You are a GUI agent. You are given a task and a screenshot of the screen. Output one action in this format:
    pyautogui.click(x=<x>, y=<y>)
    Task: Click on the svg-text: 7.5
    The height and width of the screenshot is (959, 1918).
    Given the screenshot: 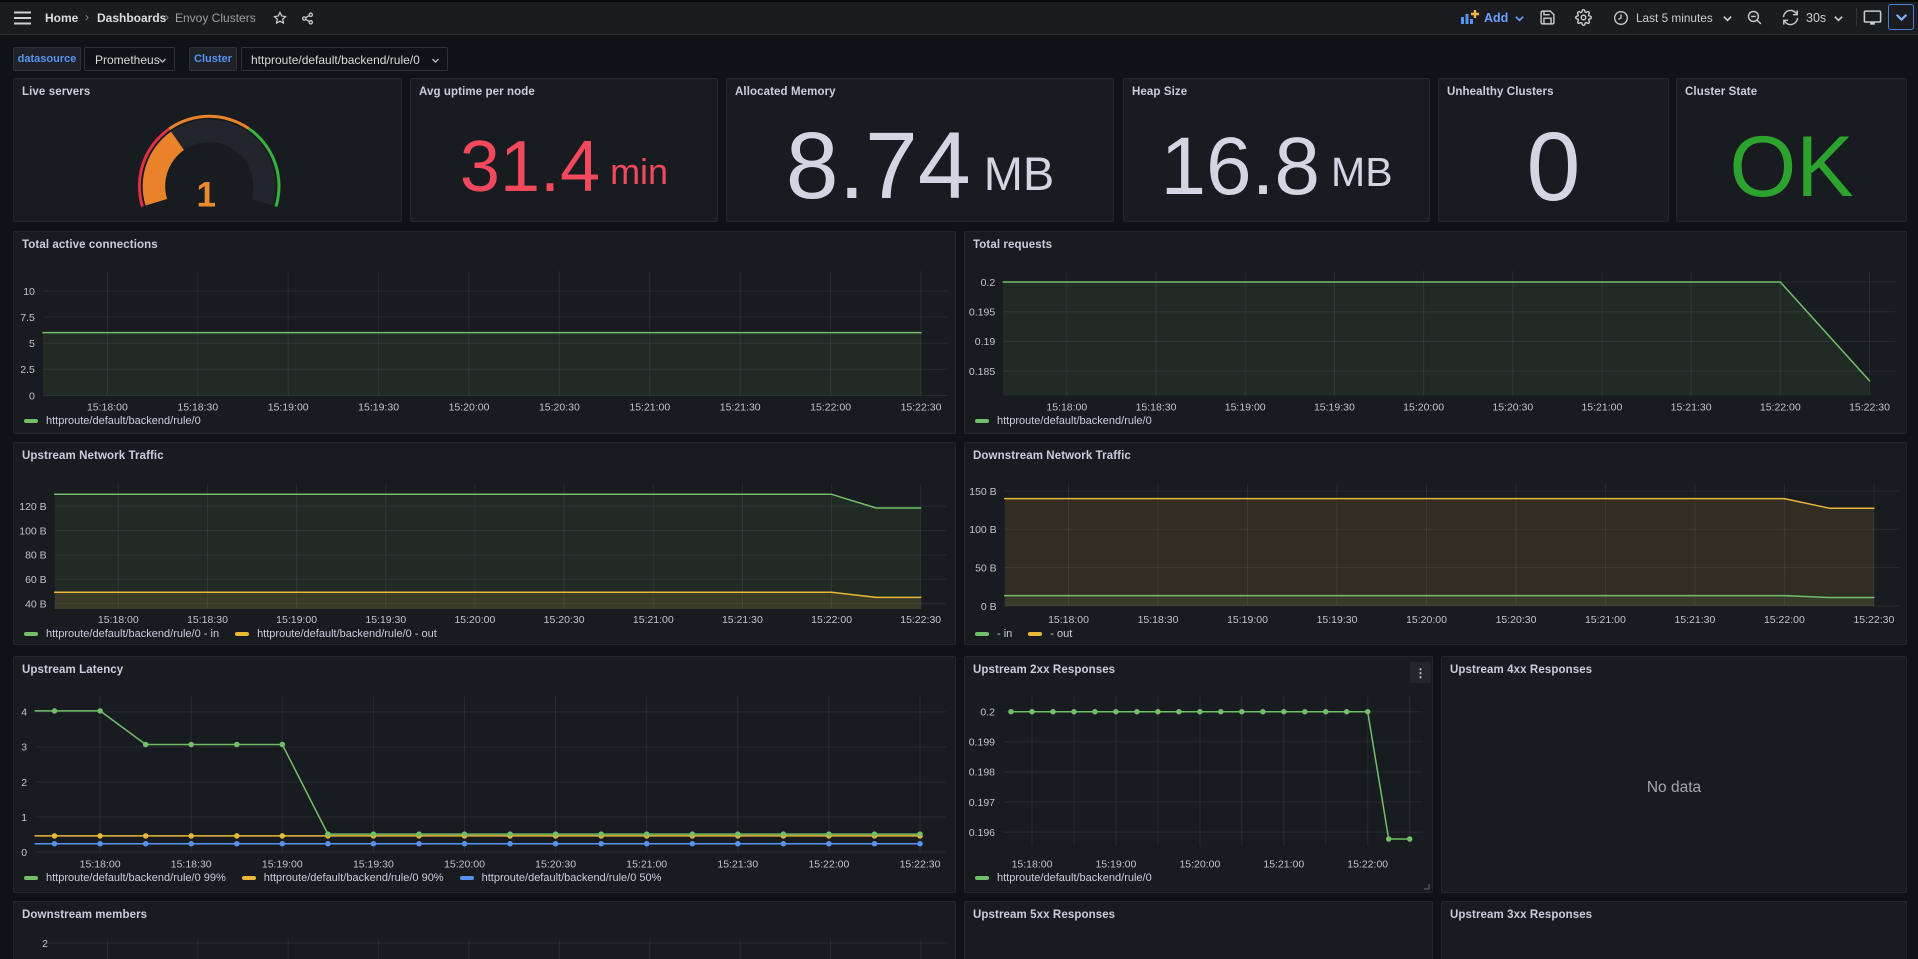 What is the action you would take?
    pyautogui.click(x=27, y=318)
    